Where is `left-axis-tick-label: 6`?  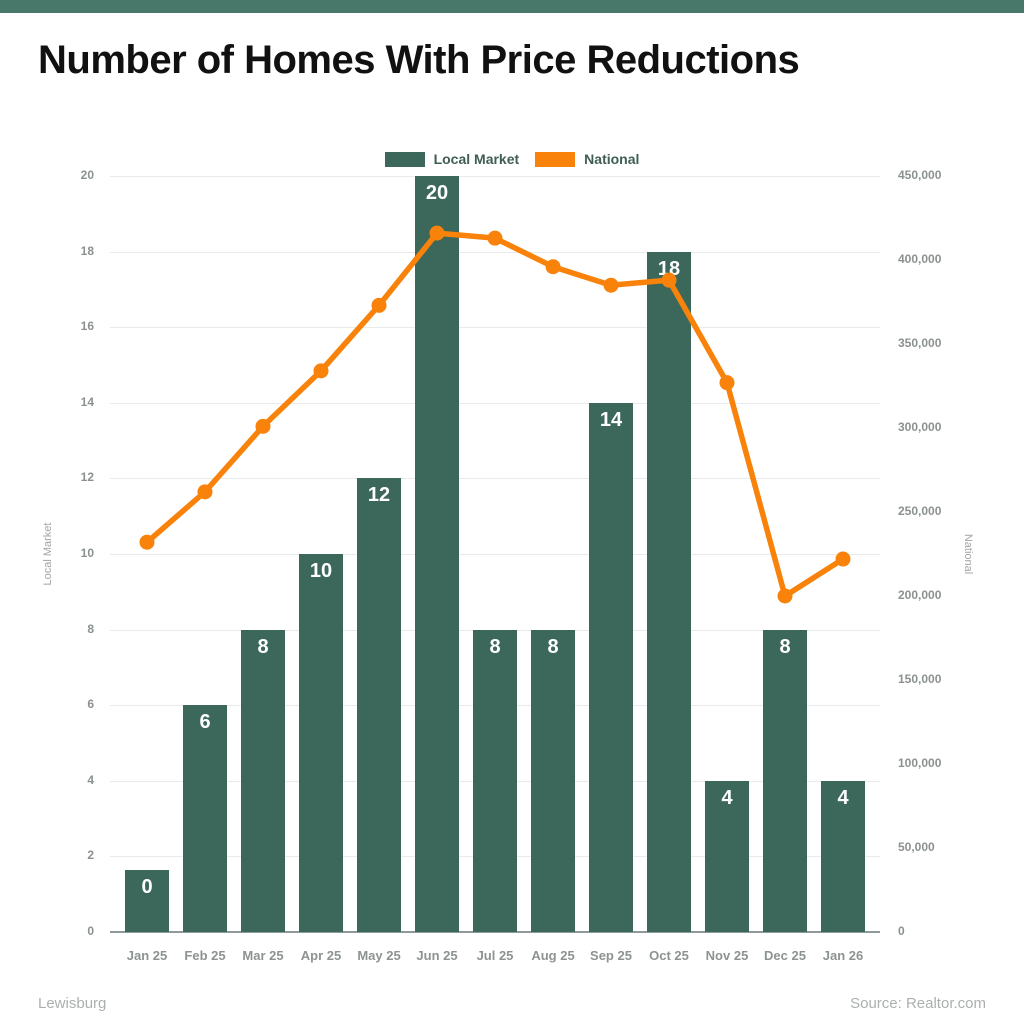
left-axis-tick-label: 6 is located at coordinates (90, 704).